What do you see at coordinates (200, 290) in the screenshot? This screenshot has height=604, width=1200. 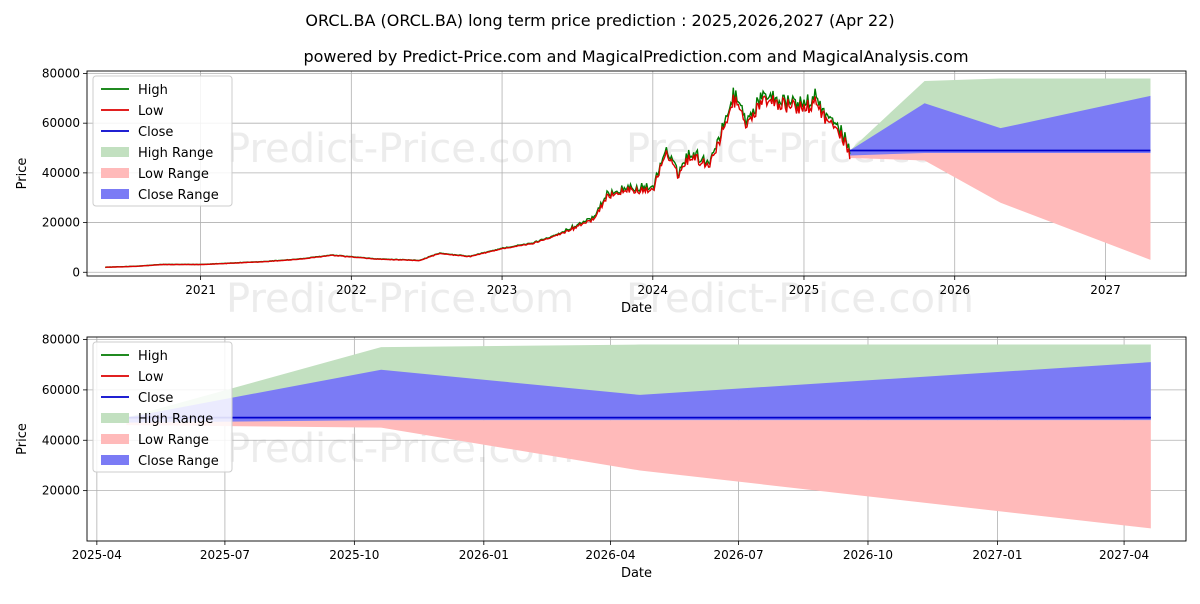 I see `x-tick-label: 2021` at bounding box center [200, 290].